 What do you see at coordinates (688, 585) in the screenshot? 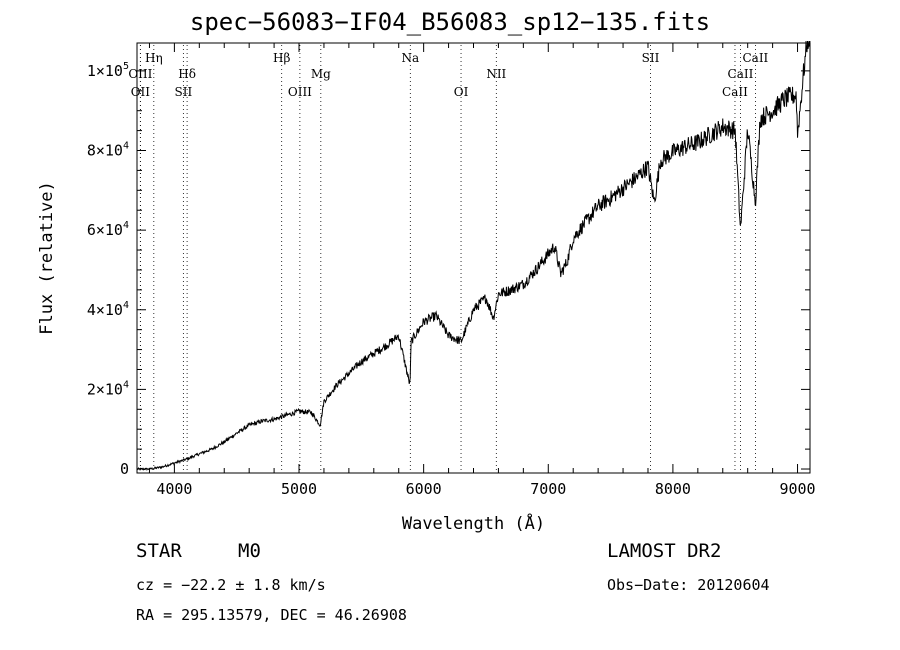
I see `observation-date: Obs−Date: 20120604` at bounding box center [688, 585].